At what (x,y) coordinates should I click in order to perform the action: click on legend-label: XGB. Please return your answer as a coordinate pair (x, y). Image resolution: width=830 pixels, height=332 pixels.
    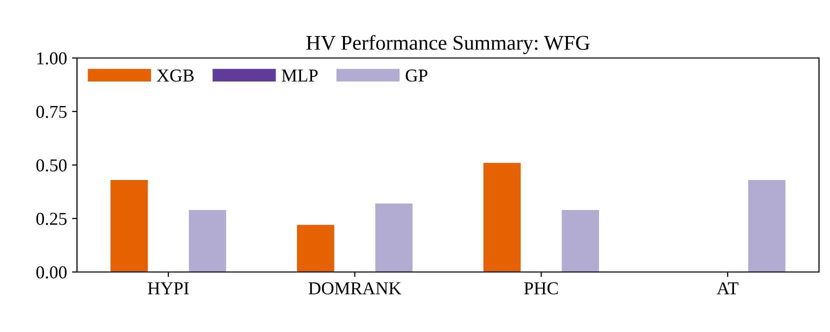
    Looking at the image, I should click on (175, 76).